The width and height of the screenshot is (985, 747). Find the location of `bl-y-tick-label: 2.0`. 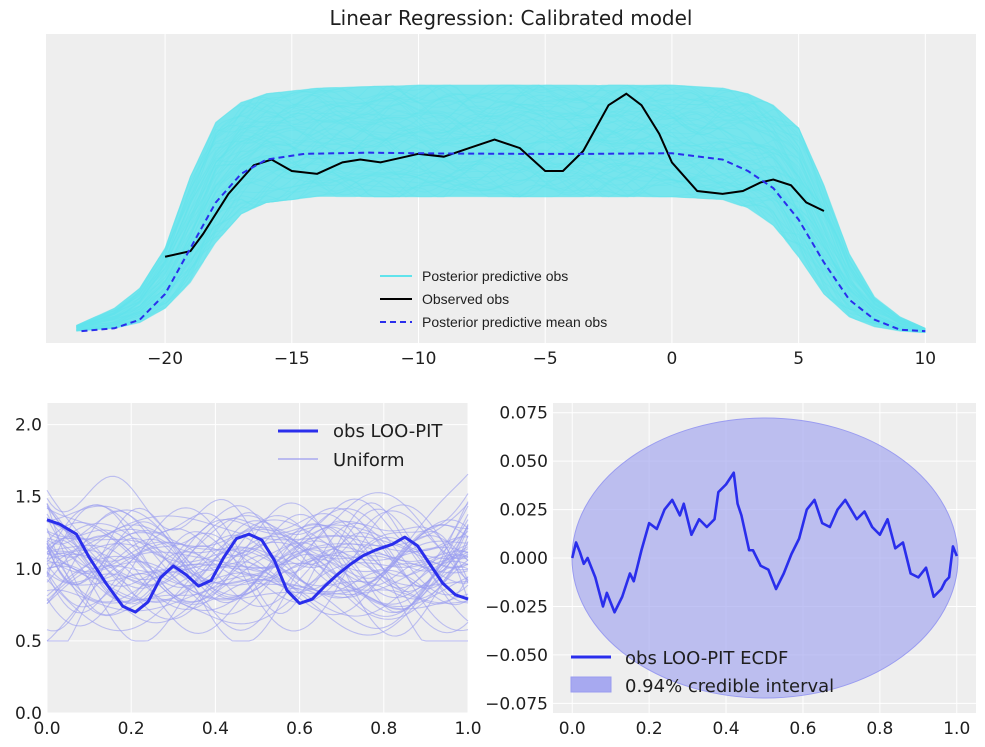

bl-y-tick-label: 2.0 is located at coordinates (28, 426).